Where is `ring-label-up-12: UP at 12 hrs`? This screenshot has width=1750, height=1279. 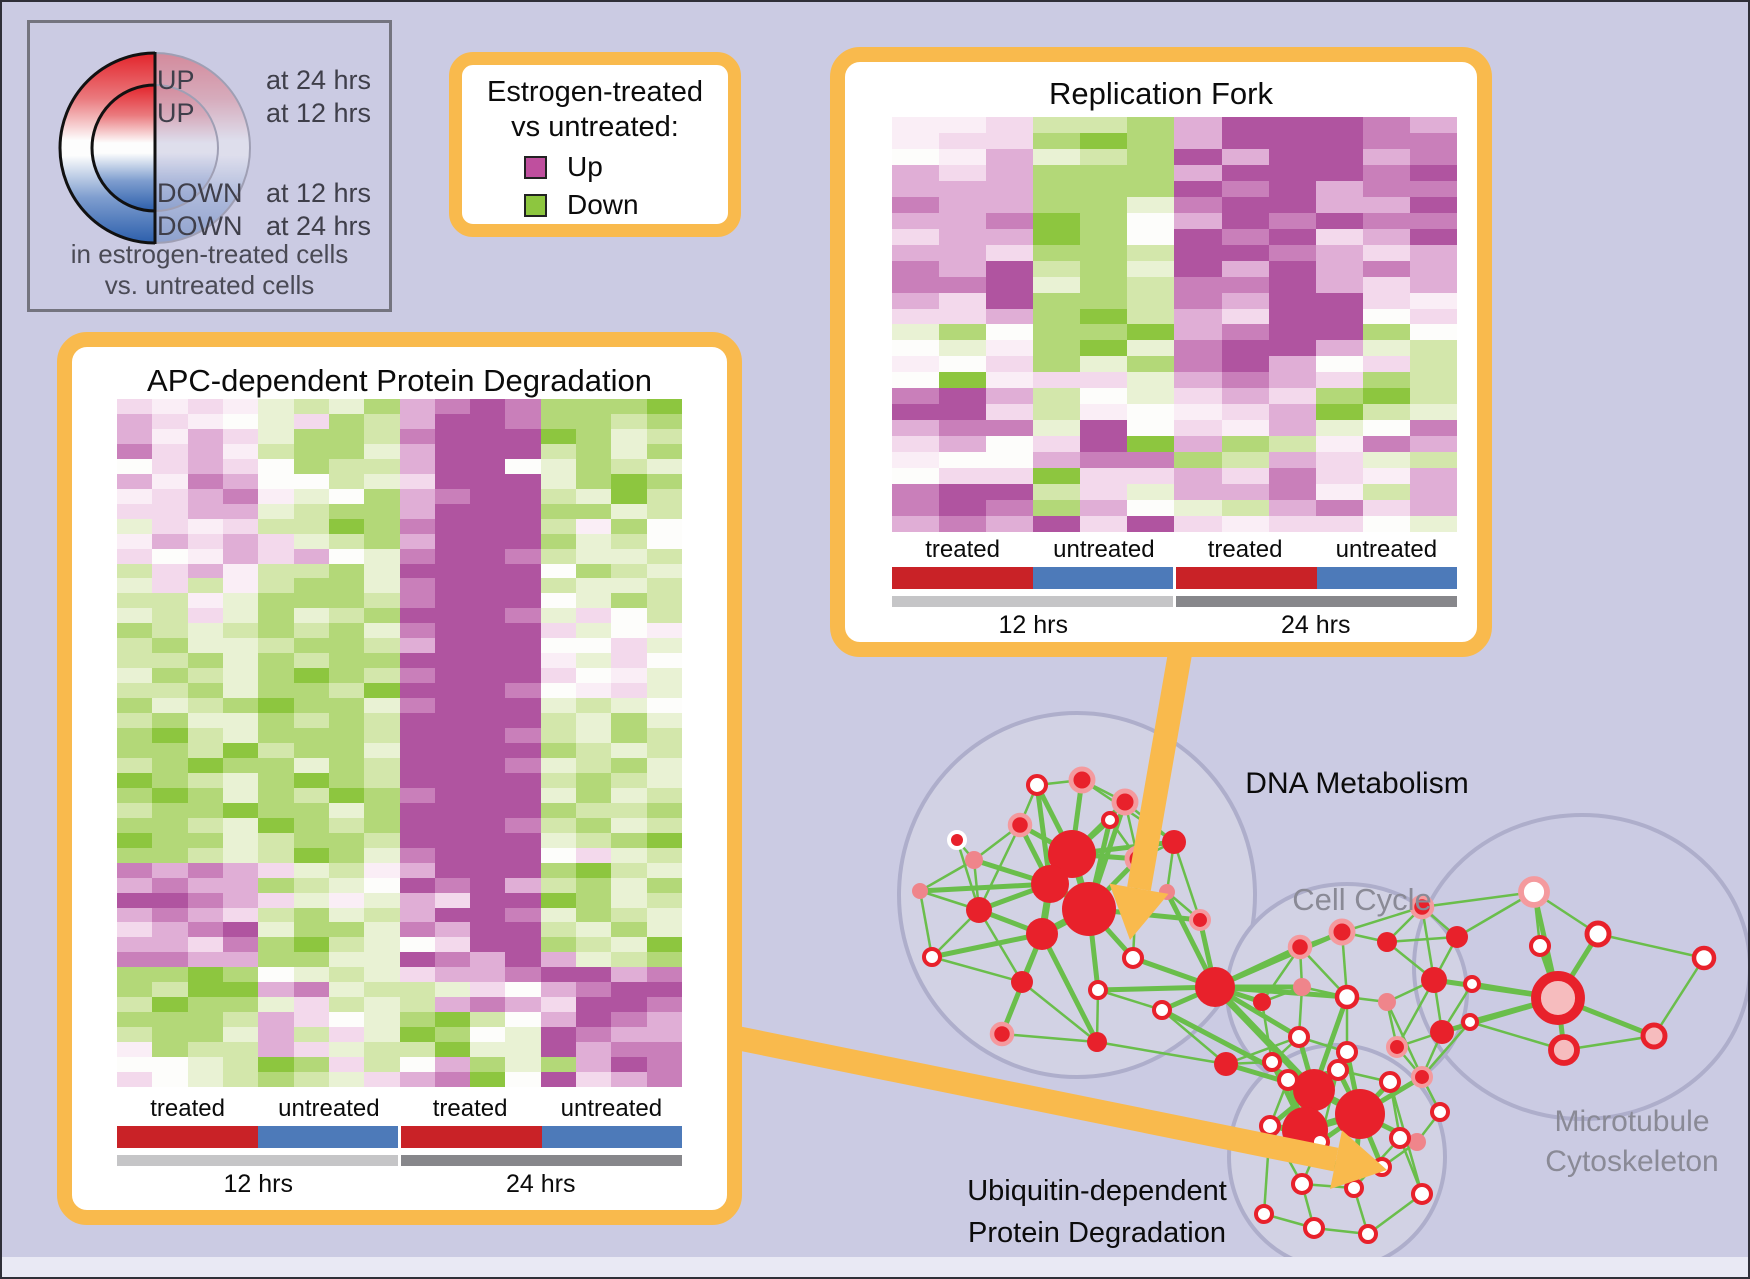 ring-label-up-12: UP at 12 hrs is located at coordinates (264, 113).